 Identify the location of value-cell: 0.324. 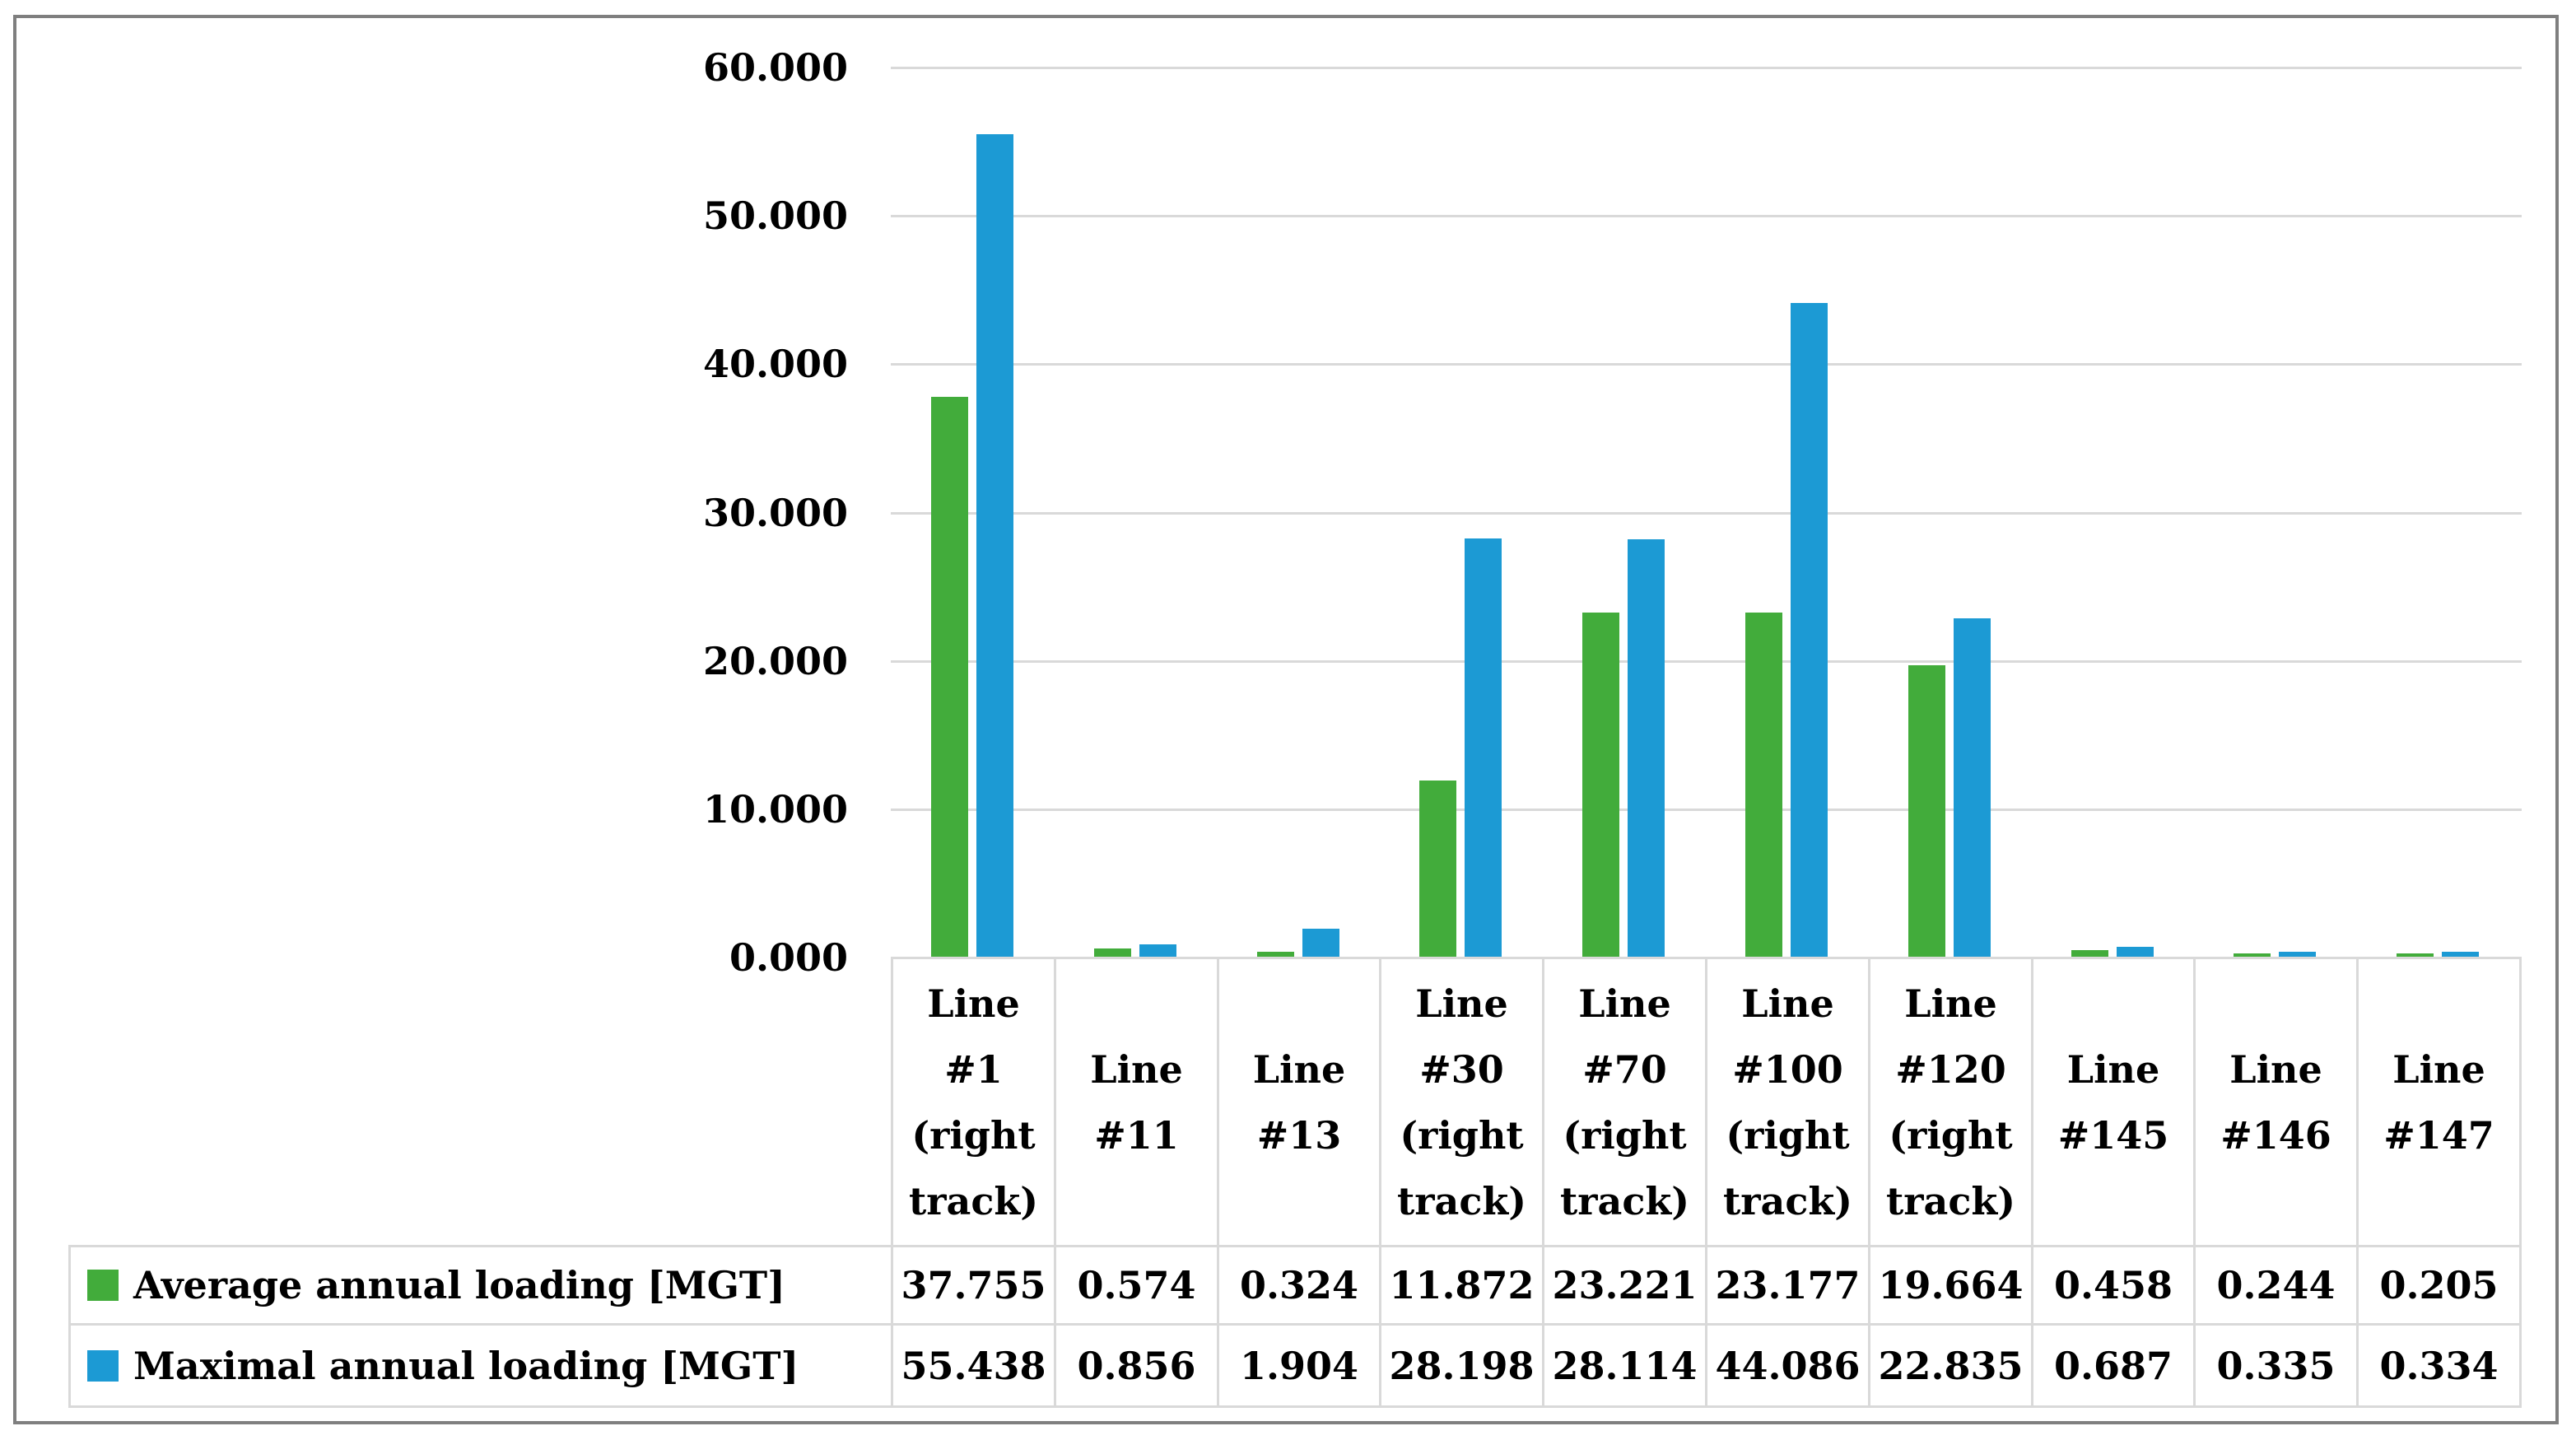
(1299, 1285).